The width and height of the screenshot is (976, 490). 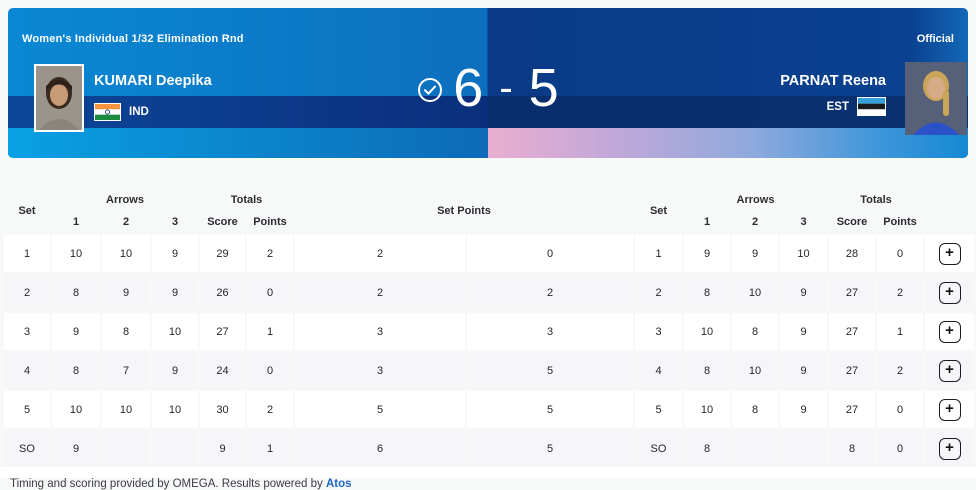 I want to click on set-score-left: 30, so click(x=222, y=409).